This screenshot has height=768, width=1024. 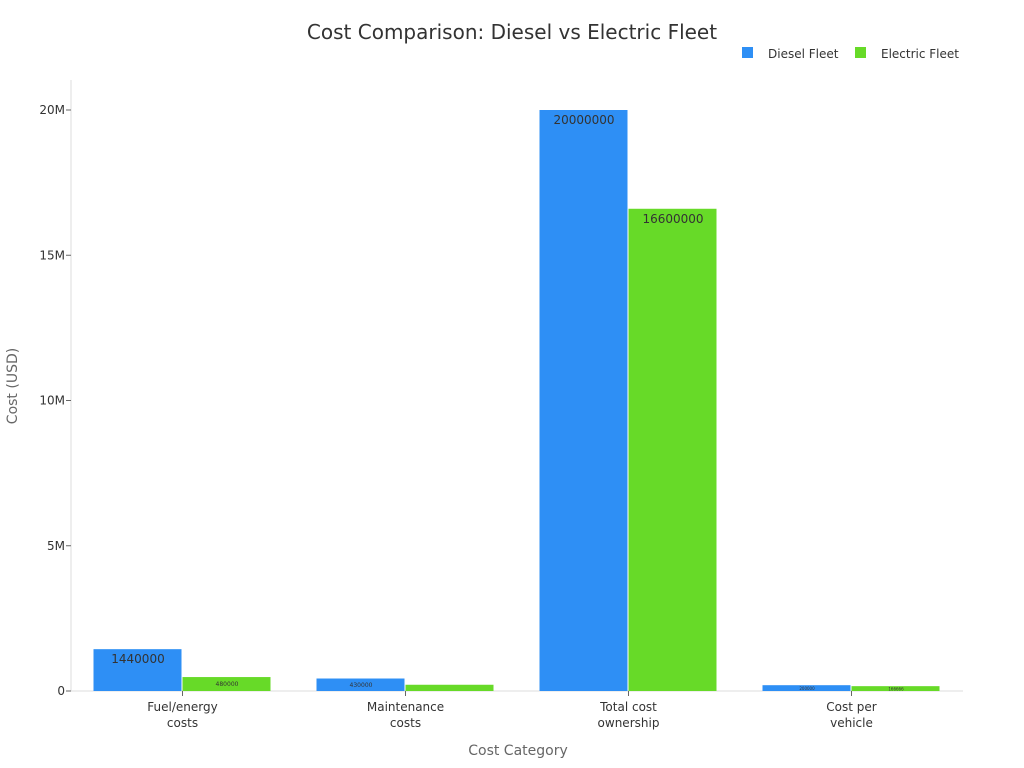 I want to click on y-tick-label: 10M, so click(x=52, y=401).